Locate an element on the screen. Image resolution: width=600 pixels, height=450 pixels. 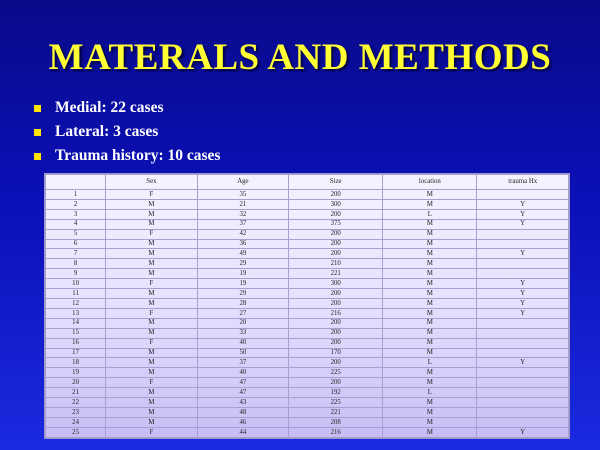
table-row: 20 F 47 200 M is located at coordinates (306, 383).